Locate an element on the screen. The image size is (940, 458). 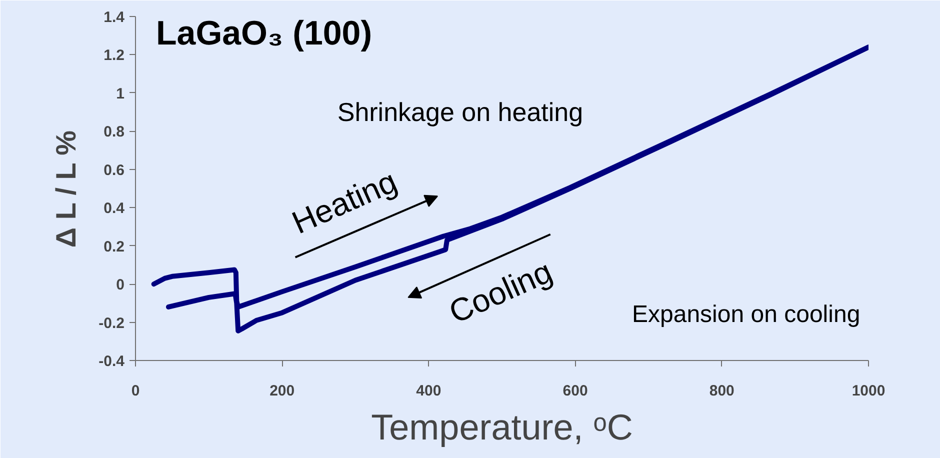
y-tick-label: 0.2 is located at coordinates (114, 247).